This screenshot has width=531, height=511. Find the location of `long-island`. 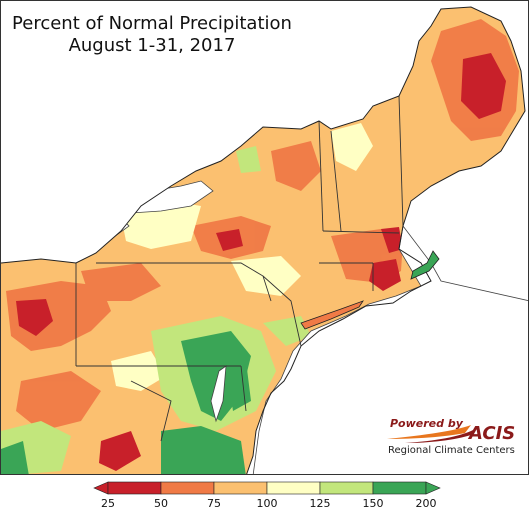

long-island is located at coordinates (332, 315).